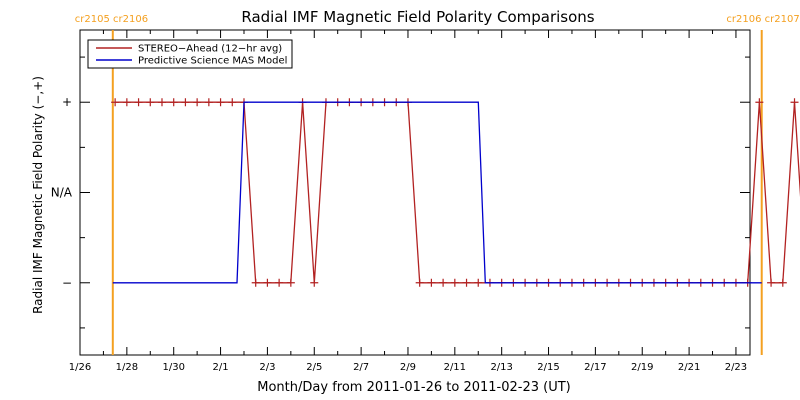 This screenshot has height=400, width=800. What do you see at coordinates (210, 49) in the screenshot?
I see `legend-label-stereo: STEREO−Ahead (12−hr avg)` at bounding box center [210, 49].